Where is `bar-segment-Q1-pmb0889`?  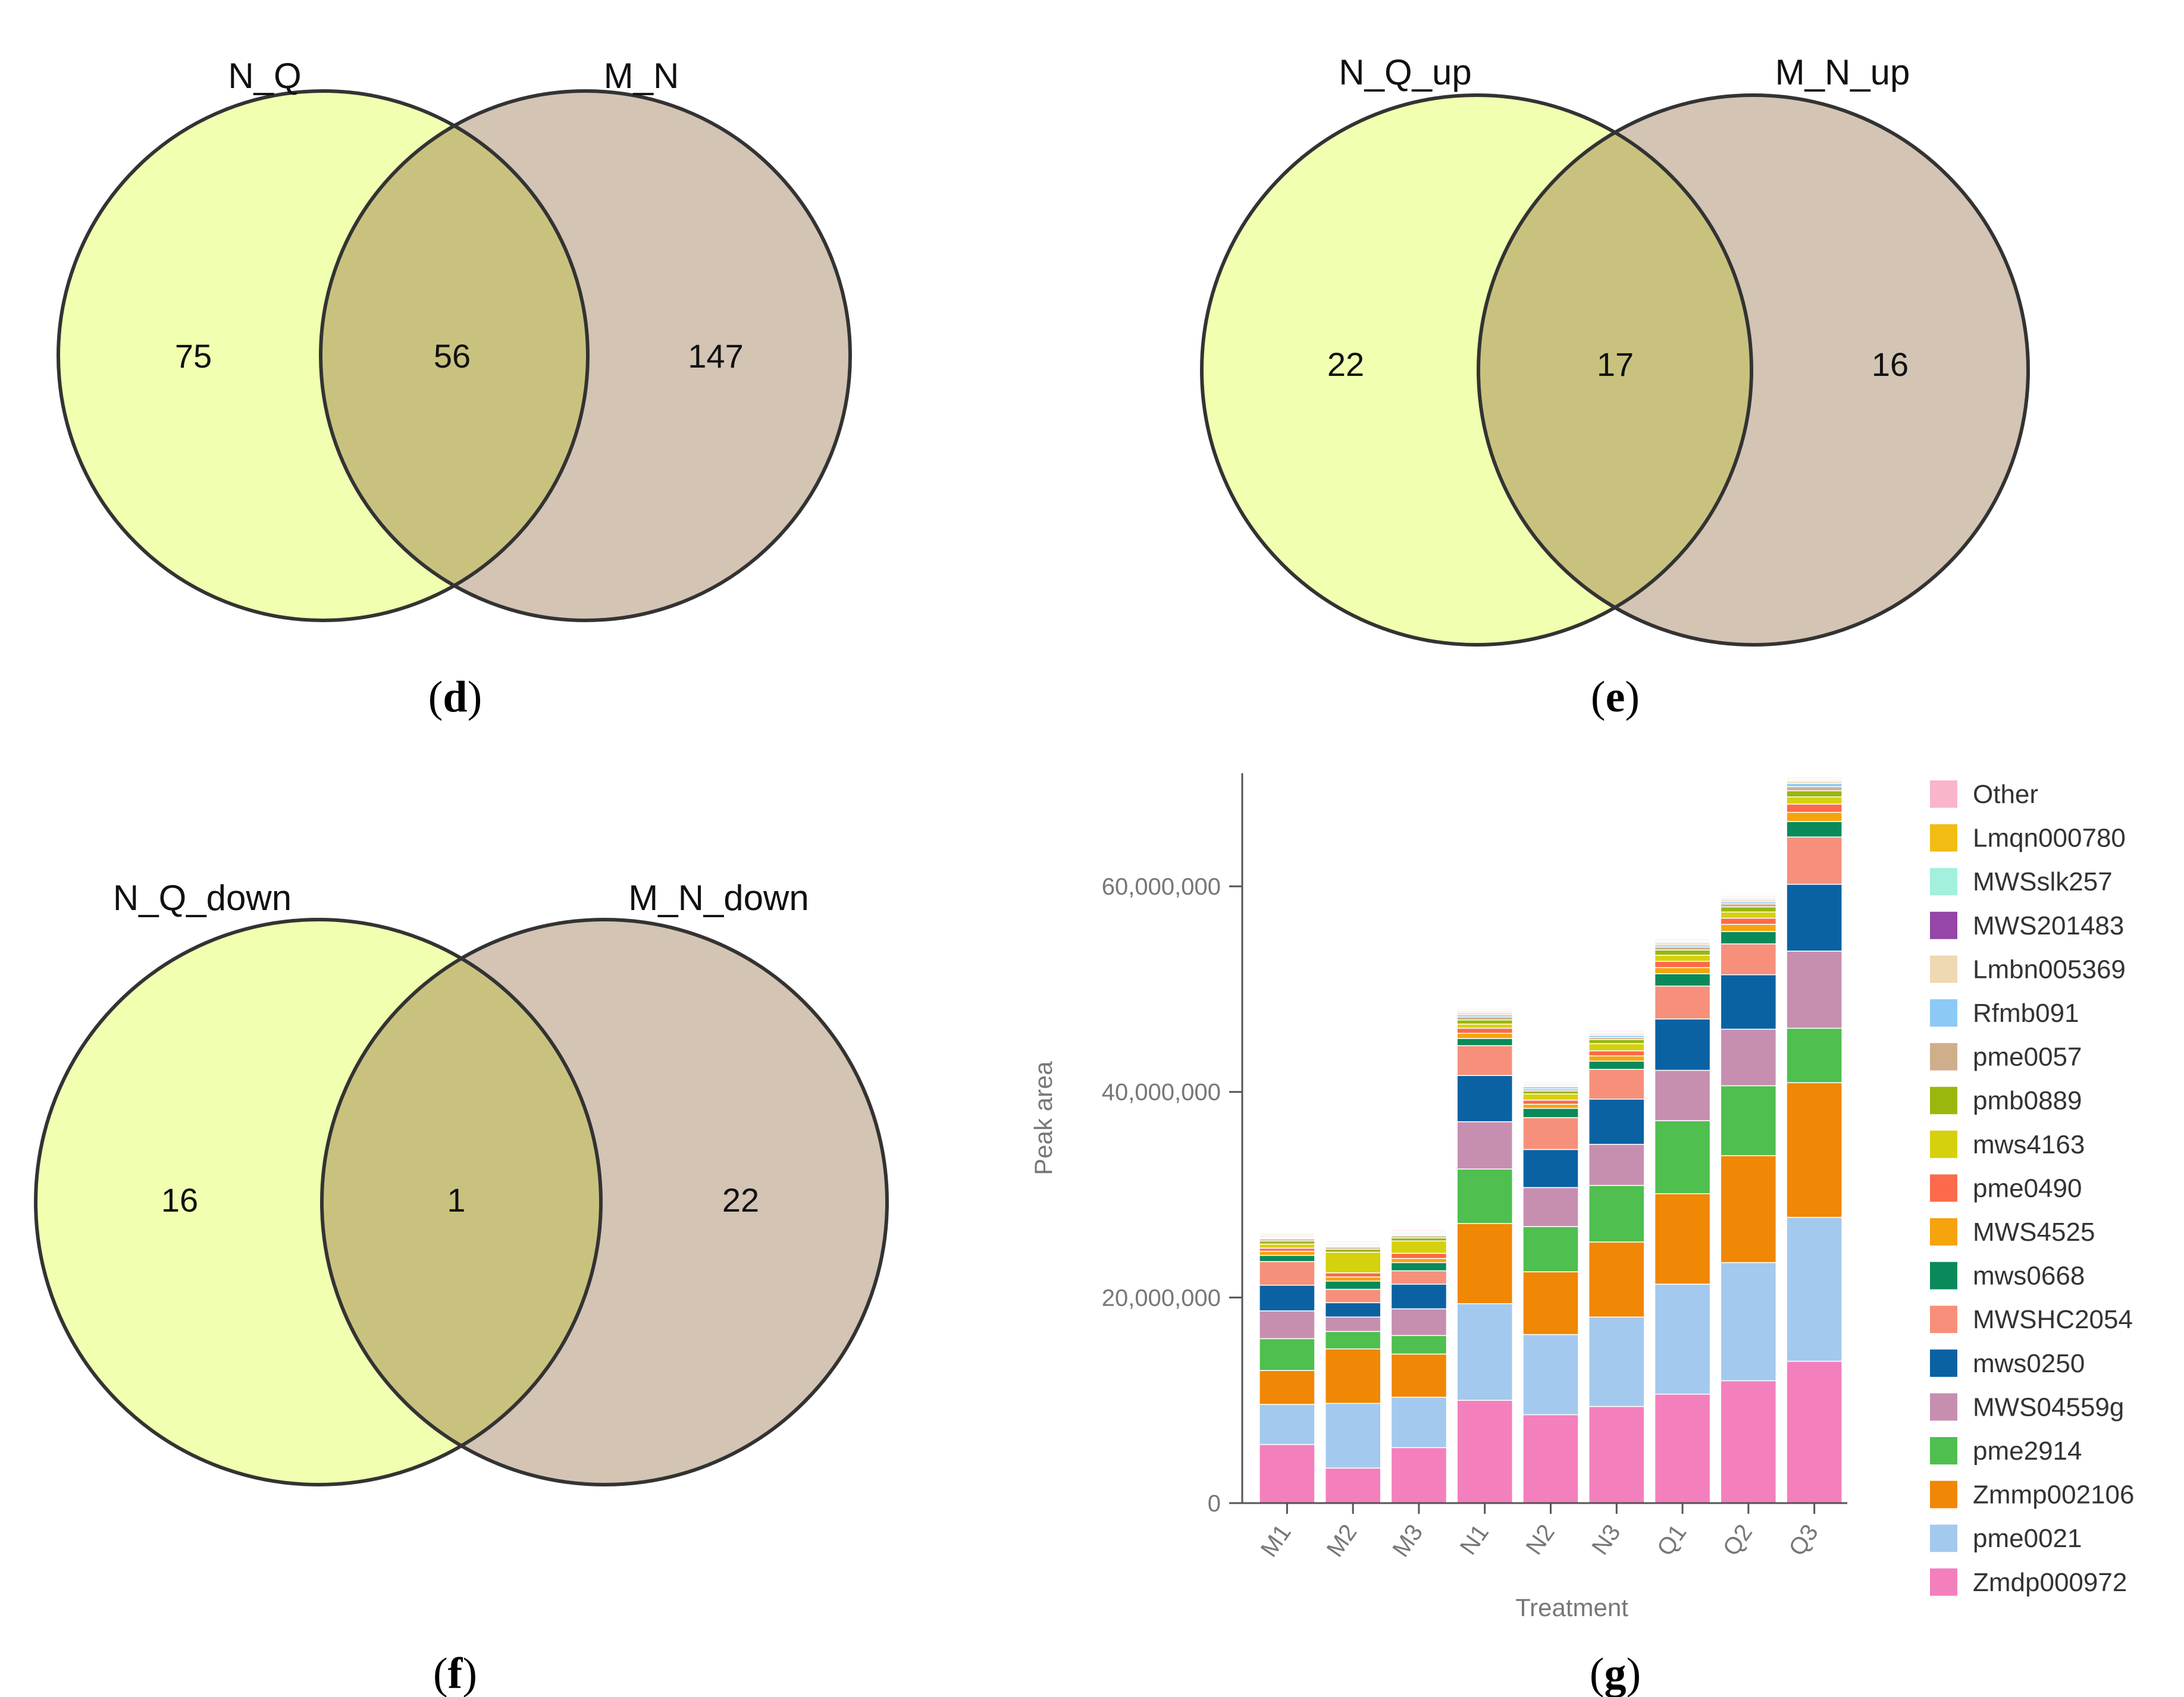 bar-segment-Q1-pmb0889 is located at coordinates (1682, 952).